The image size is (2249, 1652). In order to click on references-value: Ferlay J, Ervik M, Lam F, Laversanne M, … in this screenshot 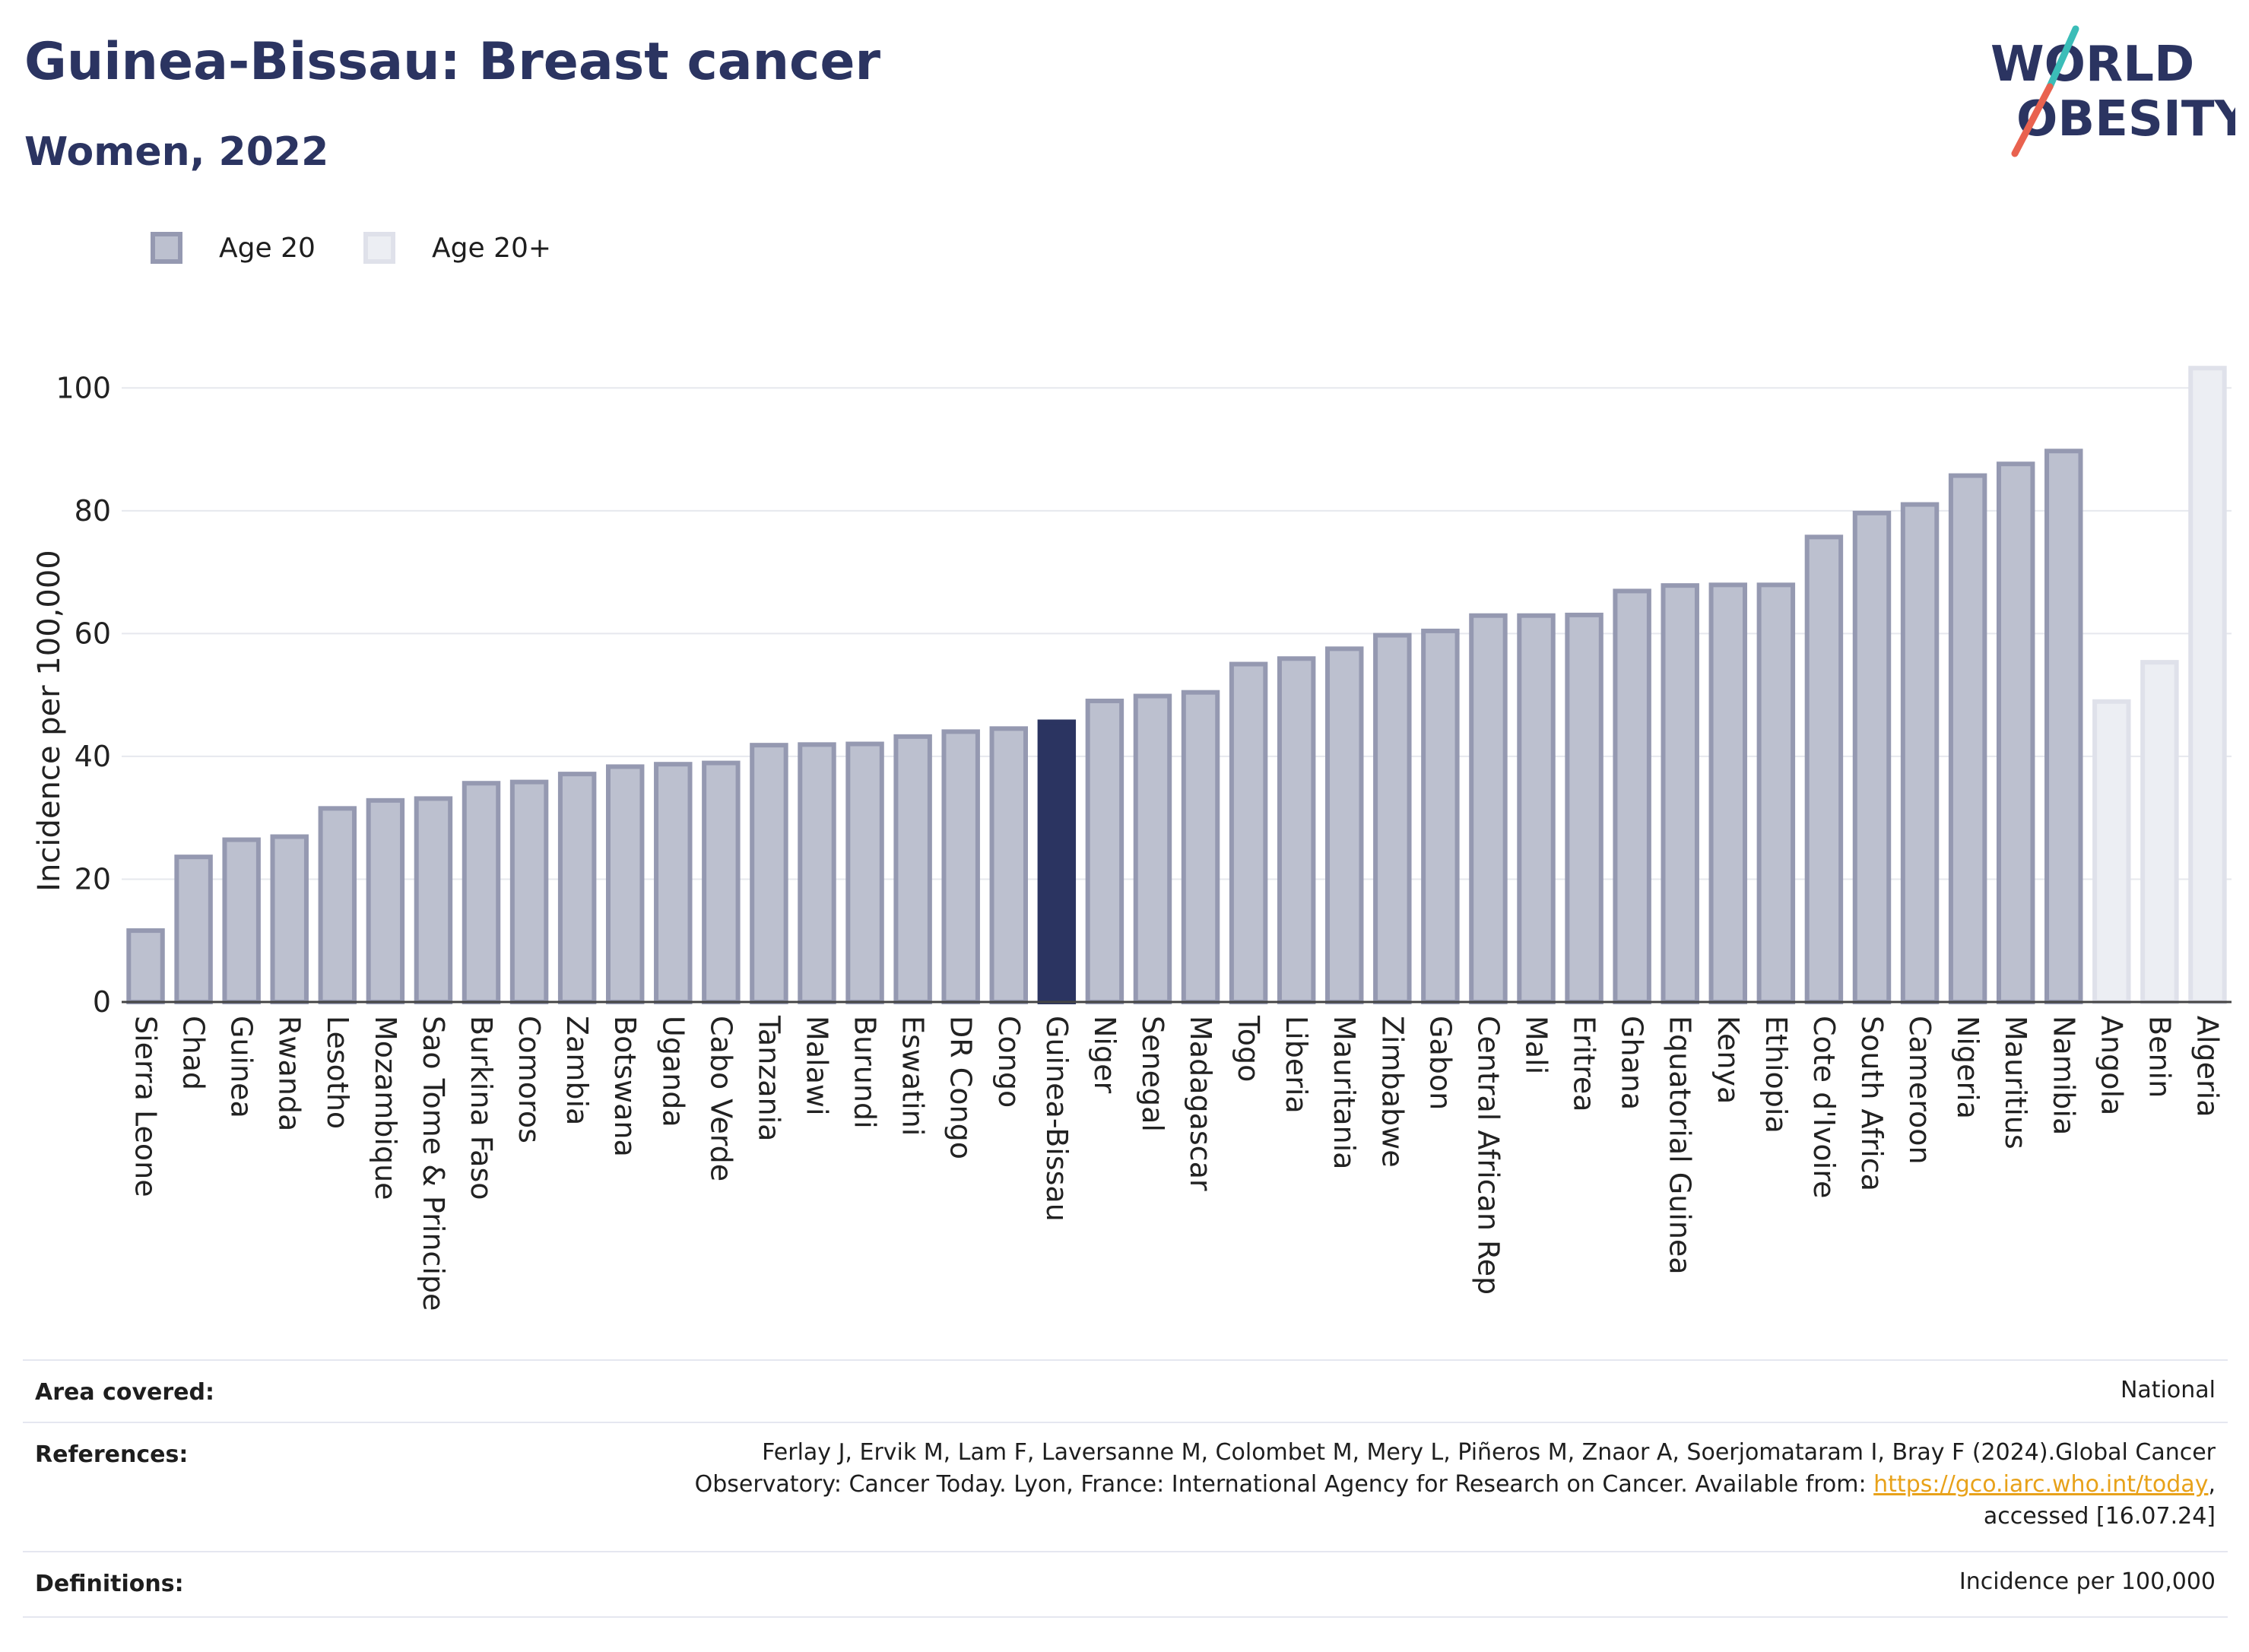, I will do `click(1265, 1485)`.